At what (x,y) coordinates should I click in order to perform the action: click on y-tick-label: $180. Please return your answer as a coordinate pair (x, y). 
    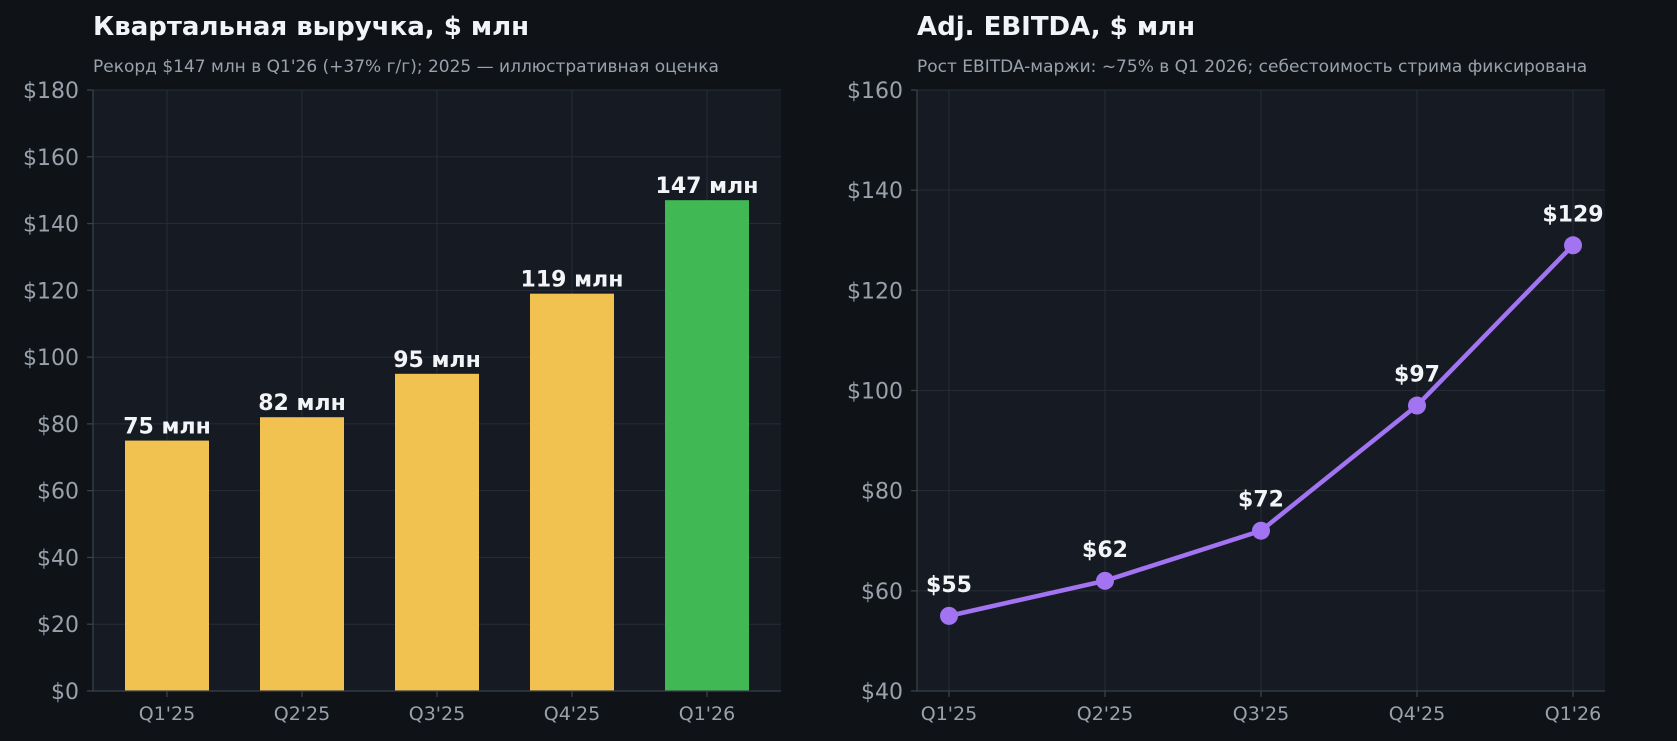
    Looking at the image, I should click on (51, 91).